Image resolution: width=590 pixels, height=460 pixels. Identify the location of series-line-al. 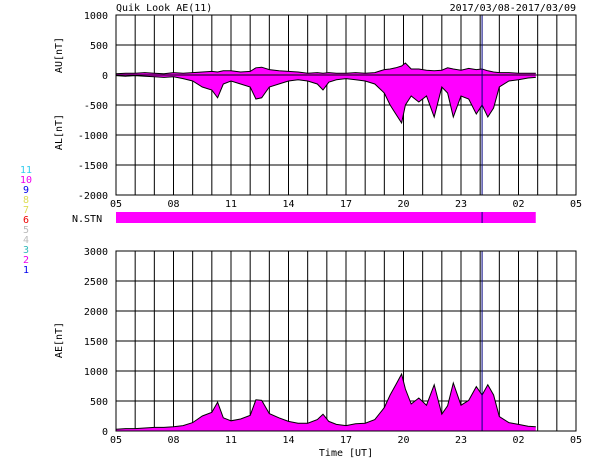
(325, 100).